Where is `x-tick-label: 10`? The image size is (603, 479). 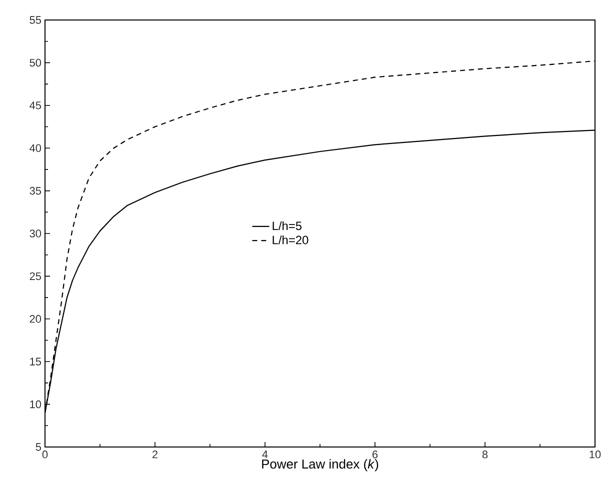 x-tick-label: 10 is located at coordinates (595, 454).